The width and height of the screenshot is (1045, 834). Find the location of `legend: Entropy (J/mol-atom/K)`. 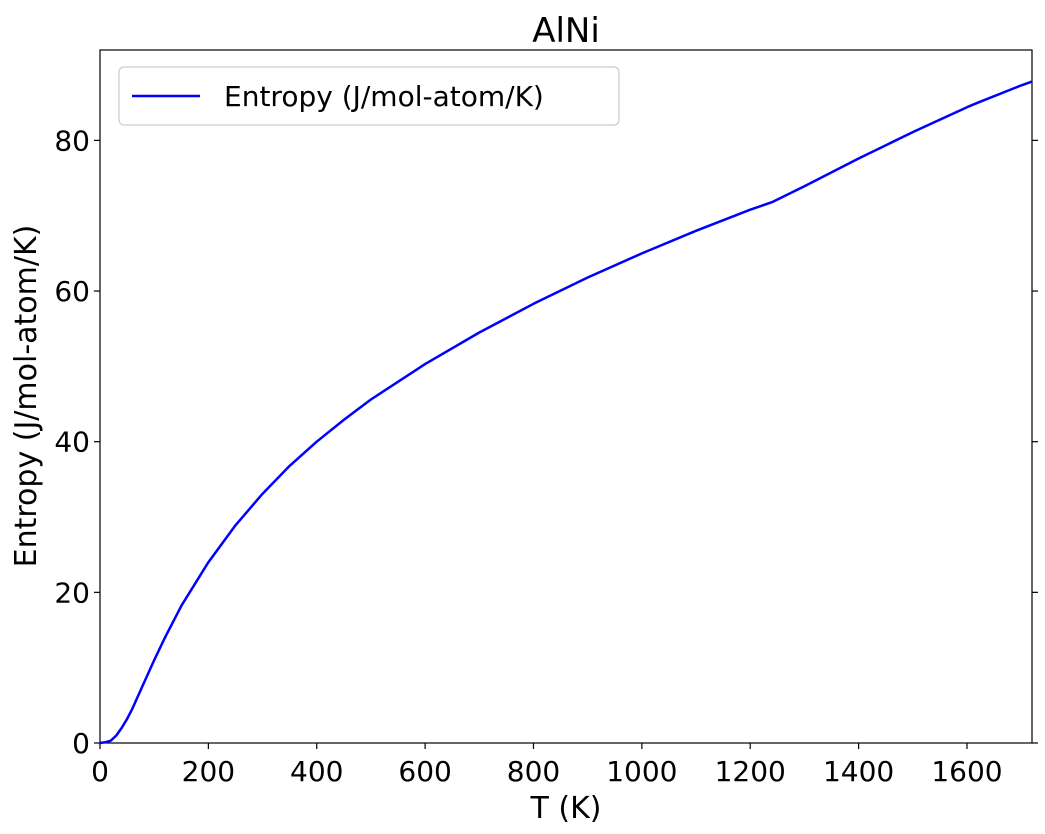

legend: Entropy (J/mol-atom/K) is located at coordinates (369, 96).